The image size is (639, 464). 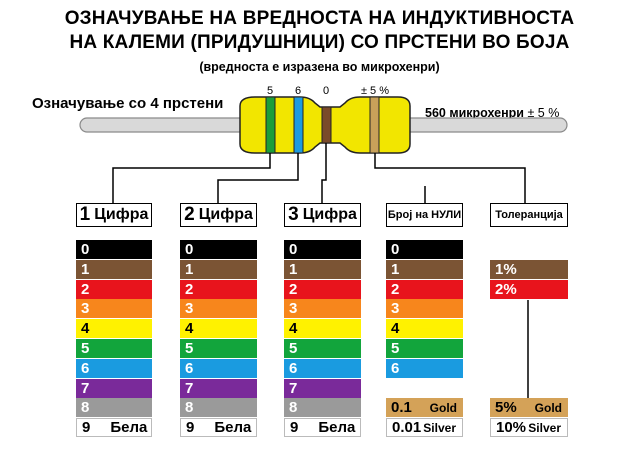 I want to click on color-code-cell: 2%, so click(x=529, y=289).